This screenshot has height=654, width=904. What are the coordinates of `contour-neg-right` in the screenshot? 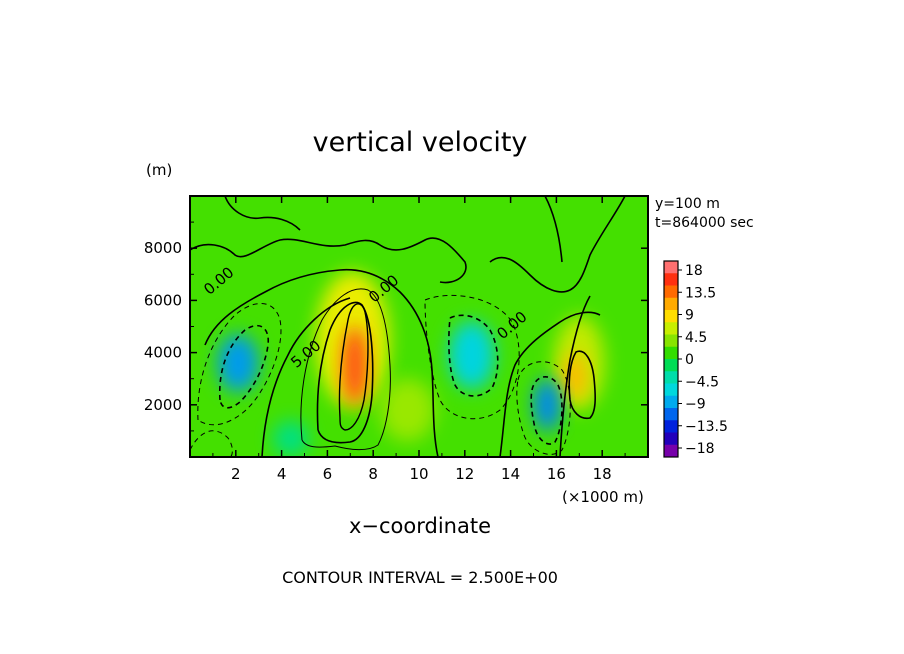 It's located at (546, 410).